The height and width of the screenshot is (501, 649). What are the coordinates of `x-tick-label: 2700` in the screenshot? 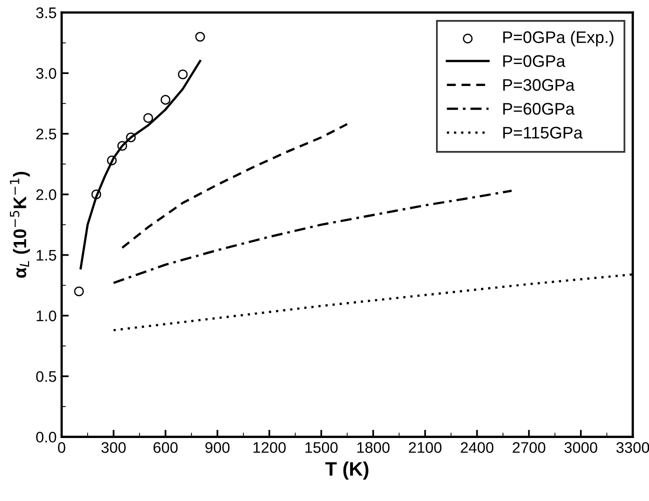 It's located at (529, 447).